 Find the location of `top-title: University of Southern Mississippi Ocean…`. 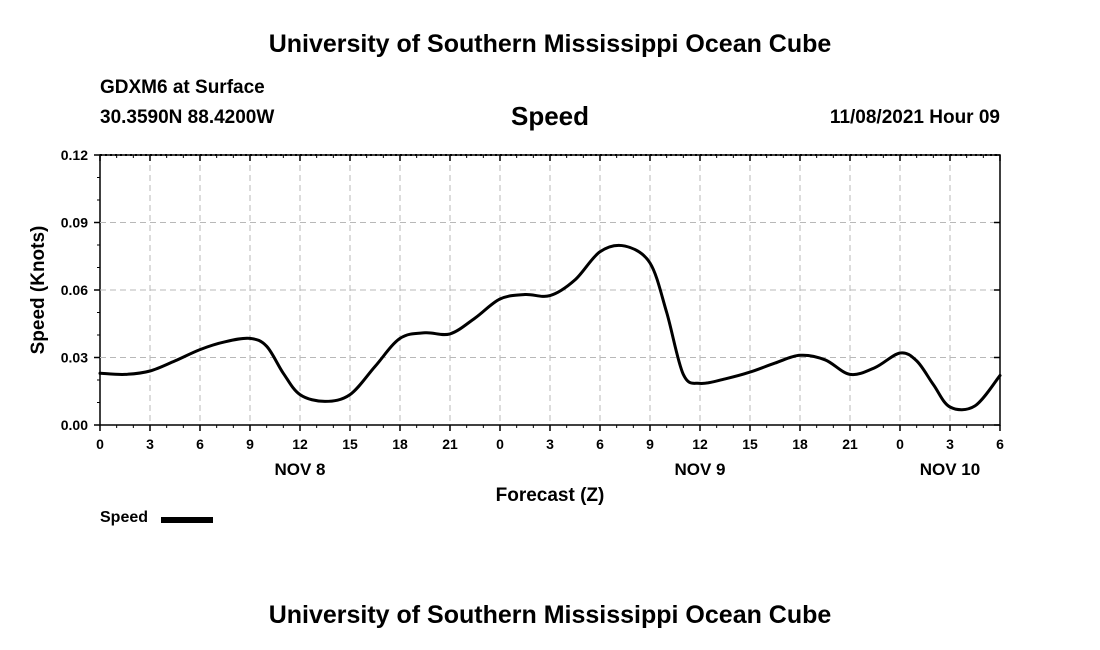

top-title: University of Southern Mississippi Ocean… is located at coordinates (550, 44).